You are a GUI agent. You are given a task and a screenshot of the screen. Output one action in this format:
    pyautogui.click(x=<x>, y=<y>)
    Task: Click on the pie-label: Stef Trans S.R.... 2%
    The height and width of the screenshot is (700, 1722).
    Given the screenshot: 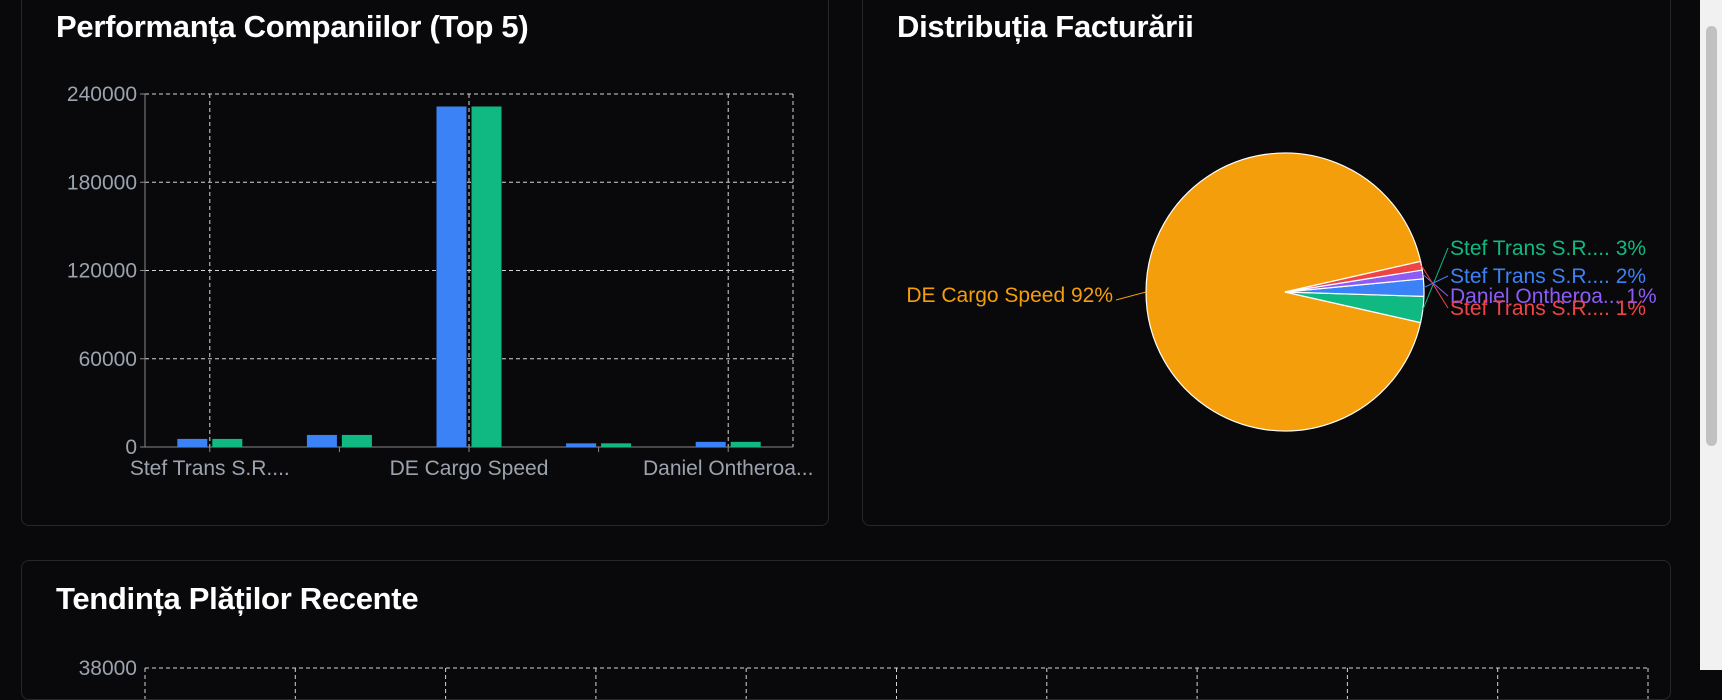 What is the action you would take?
    pyautogui.click(x=1548, y=276)
    